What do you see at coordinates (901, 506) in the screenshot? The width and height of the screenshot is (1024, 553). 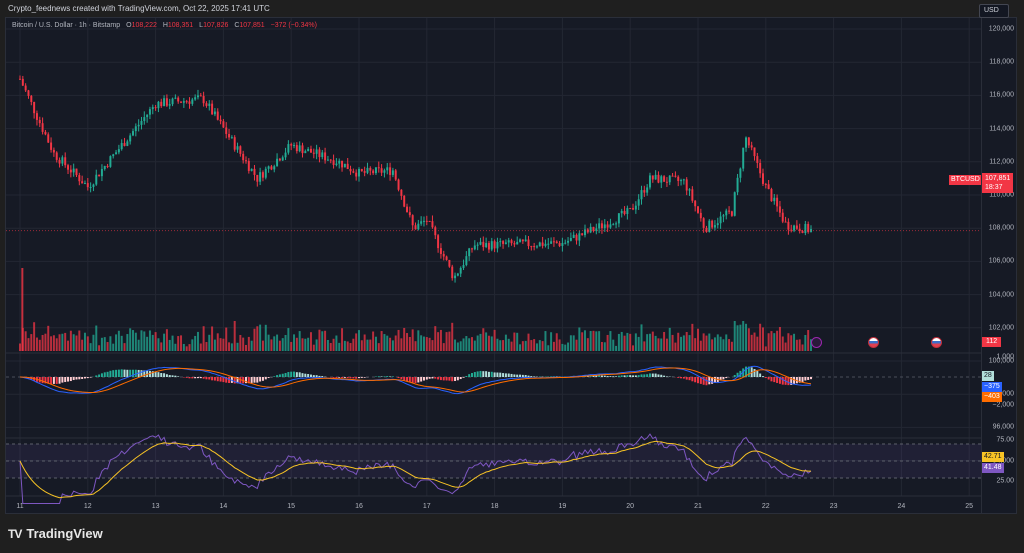 I see `date-tick: 24` at bounding box center [901, 506].